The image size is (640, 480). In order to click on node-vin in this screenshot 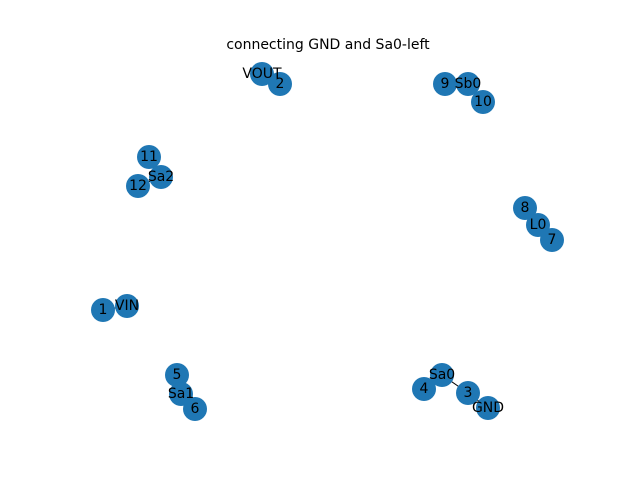, I will do `click(127, 306)`.